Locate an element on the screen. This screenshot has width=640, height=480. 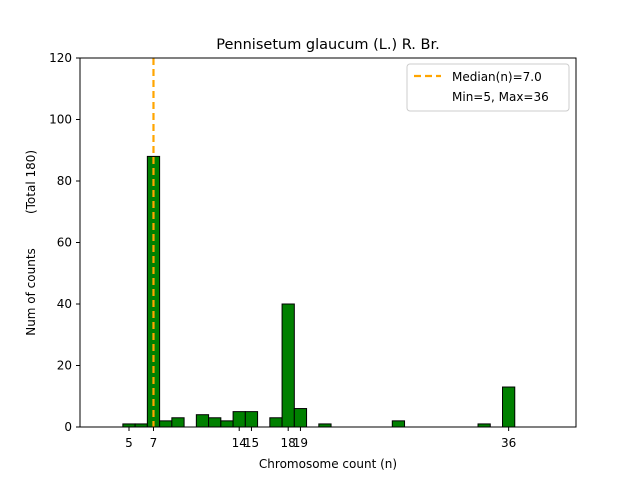
x-tick-label: 18 is located at coordinates (288, 443).